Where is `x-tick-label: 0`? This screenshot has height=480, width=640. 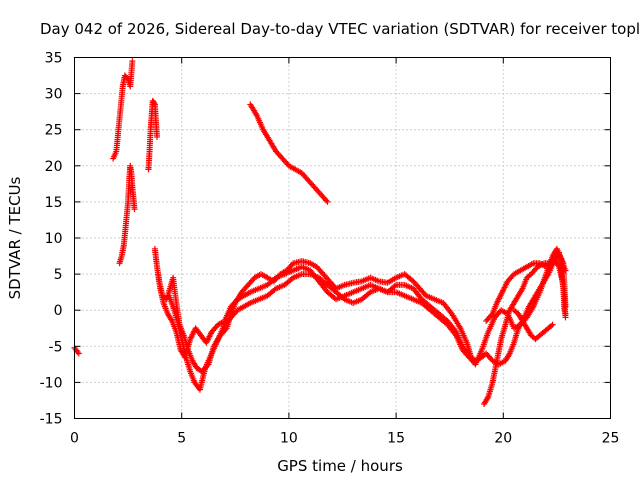 x-tick-label: 0 is located at coordinates (74, 439).